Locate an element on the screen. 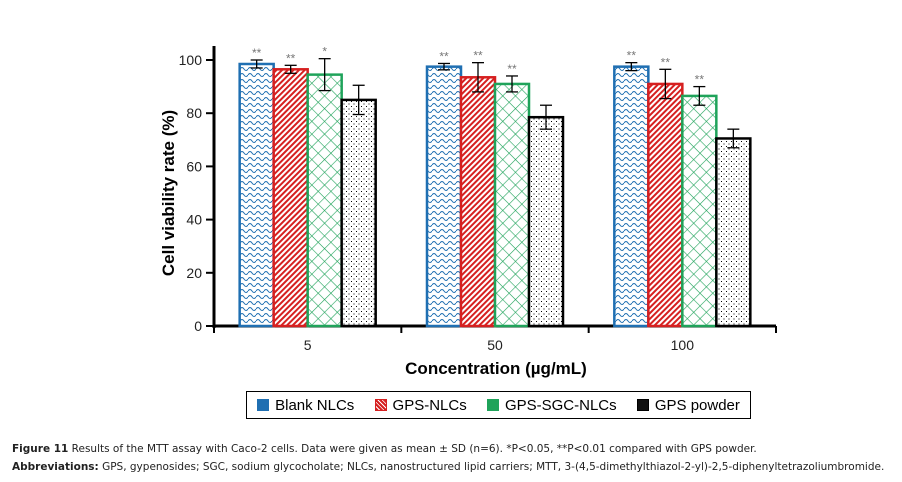 Image resolution: width=902 pixels, height=482 pixels. legend-item-gps-sgc-nlcs: GPS-SGC-NLCs is located at coordinates (551, 405).